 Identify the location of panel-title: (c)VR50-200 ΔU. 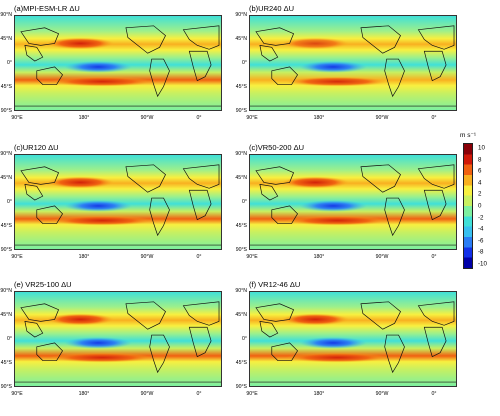
(277, 147).